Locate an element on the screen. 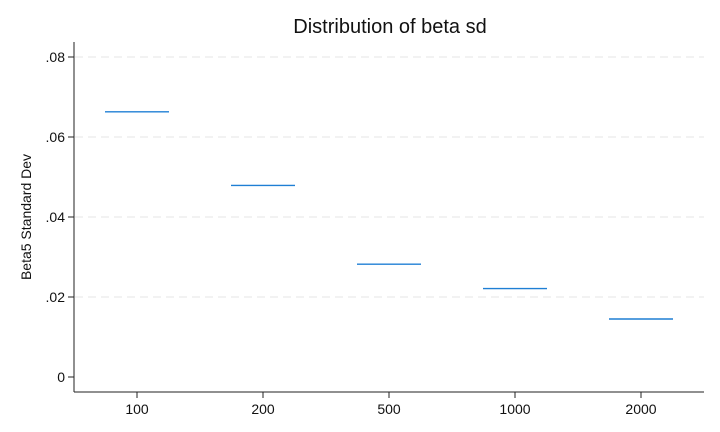  y-axis-ticks: 0 .02 .04 .06 .08 is located at coordinates (60, 217).